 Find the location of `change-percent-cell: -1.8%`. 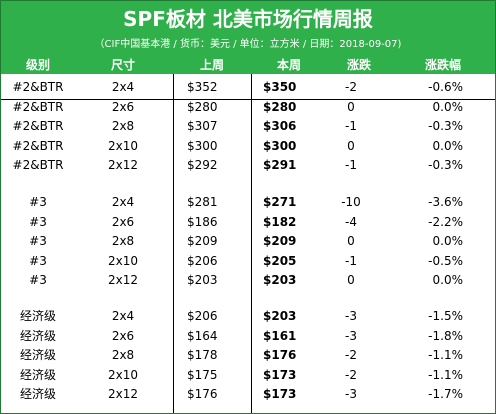

change-percent-cell: -1.8% is located at coordinates (445, 335).